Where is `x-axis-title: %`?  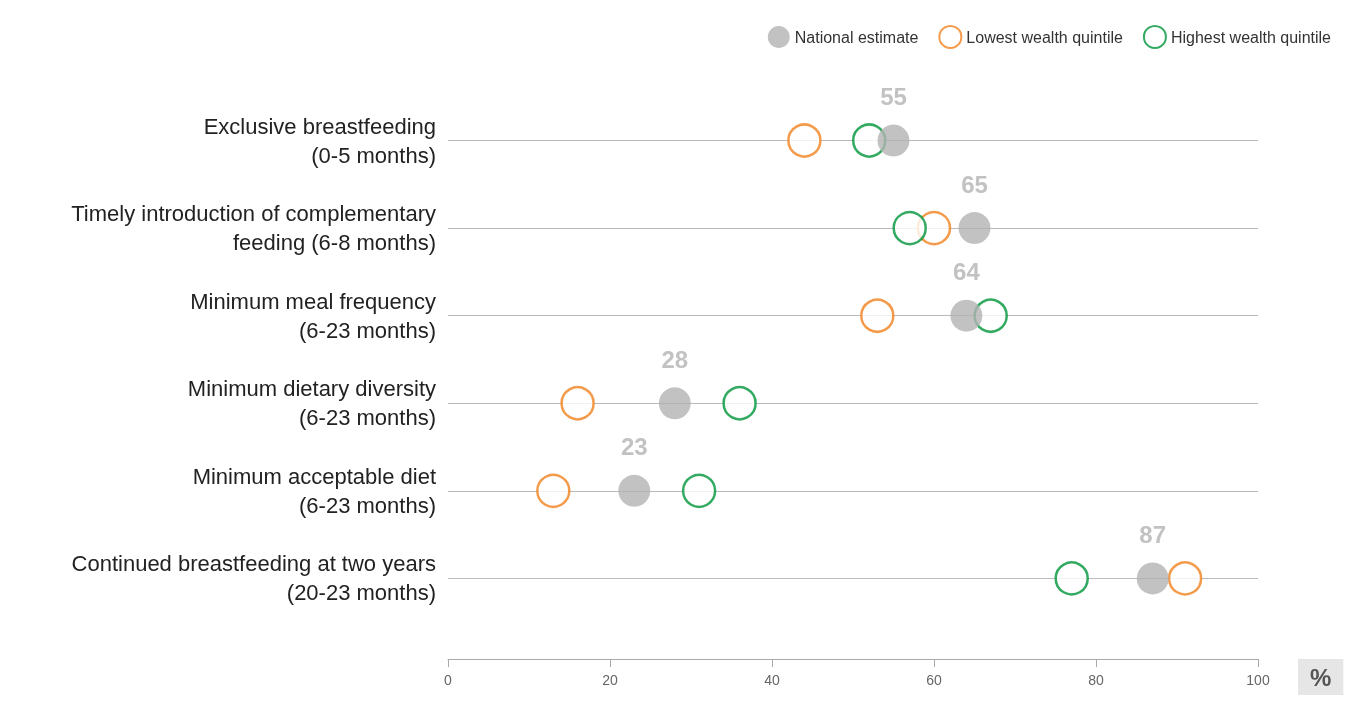
x-axis-title: % is located at coordinates (1321, 677).